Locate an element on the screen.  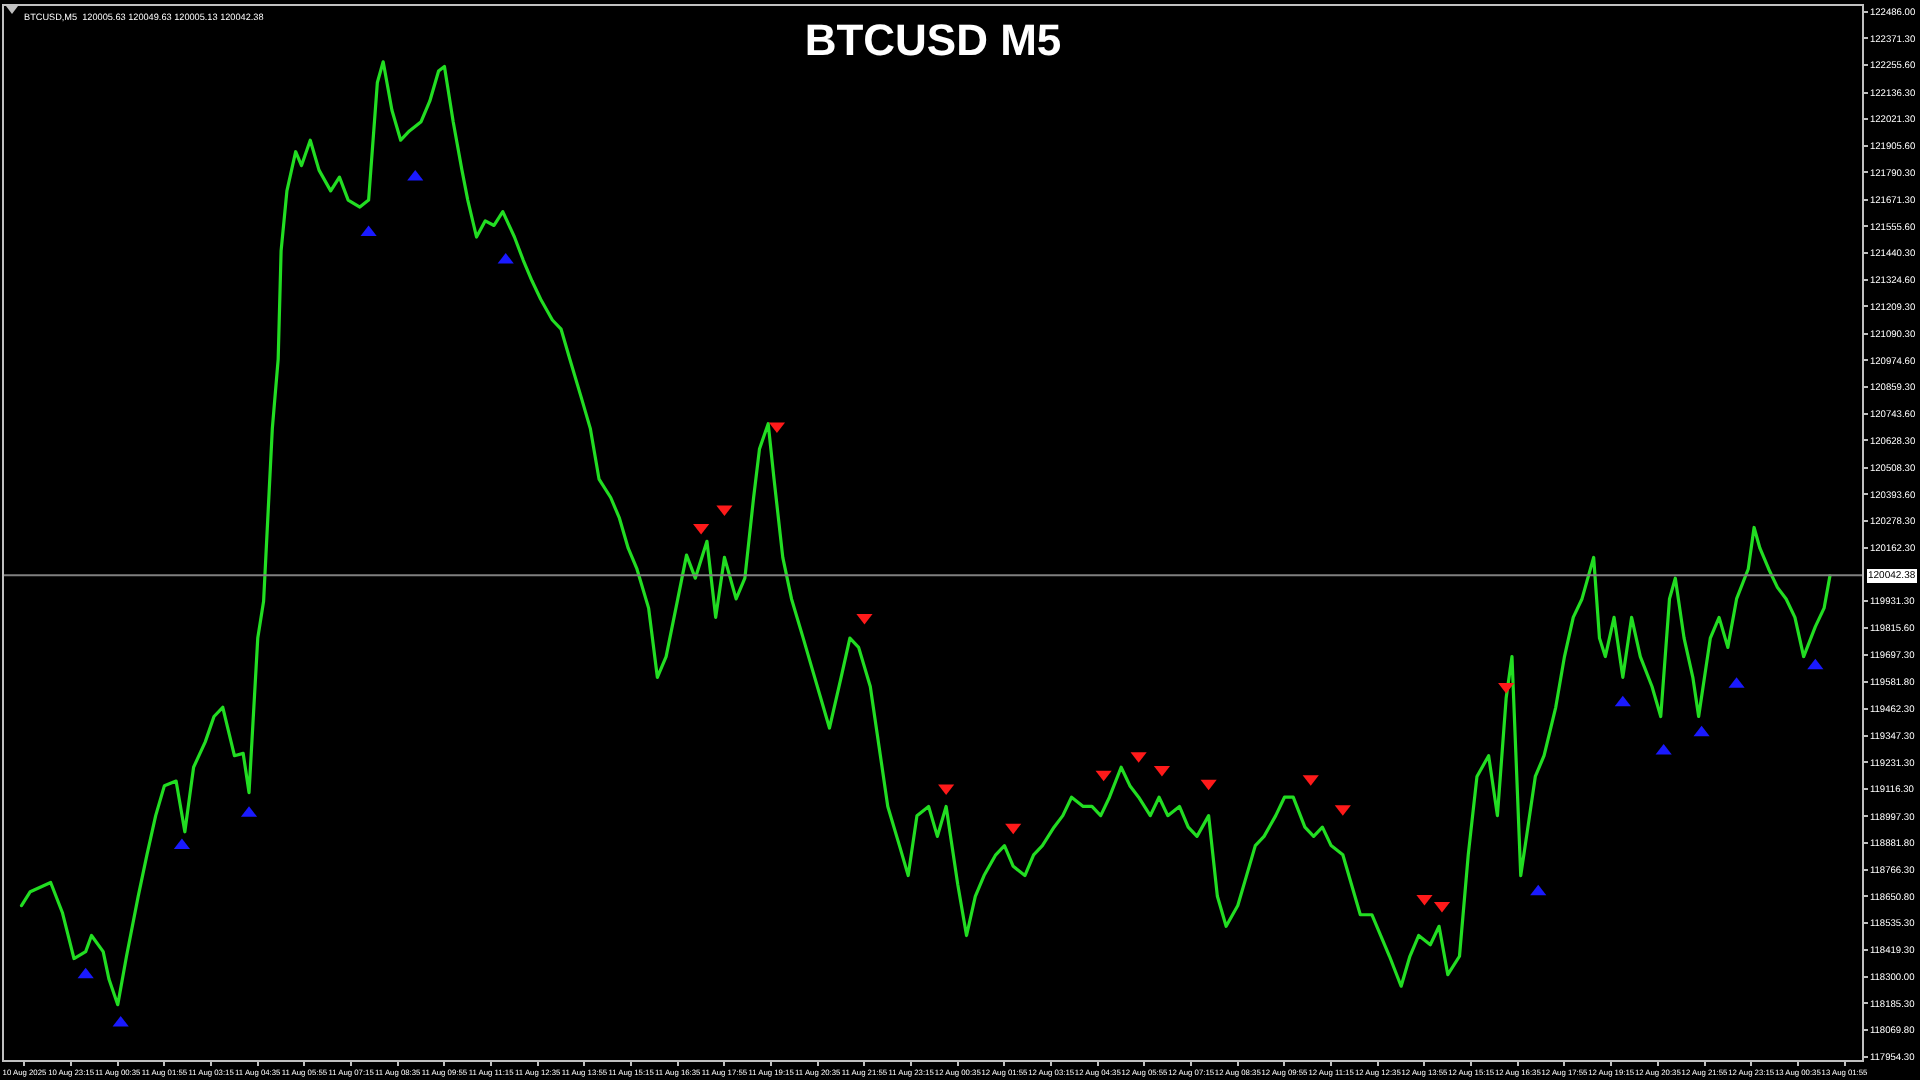
chart-title: BTCUSD M5 is located at coordinates (933, 40).